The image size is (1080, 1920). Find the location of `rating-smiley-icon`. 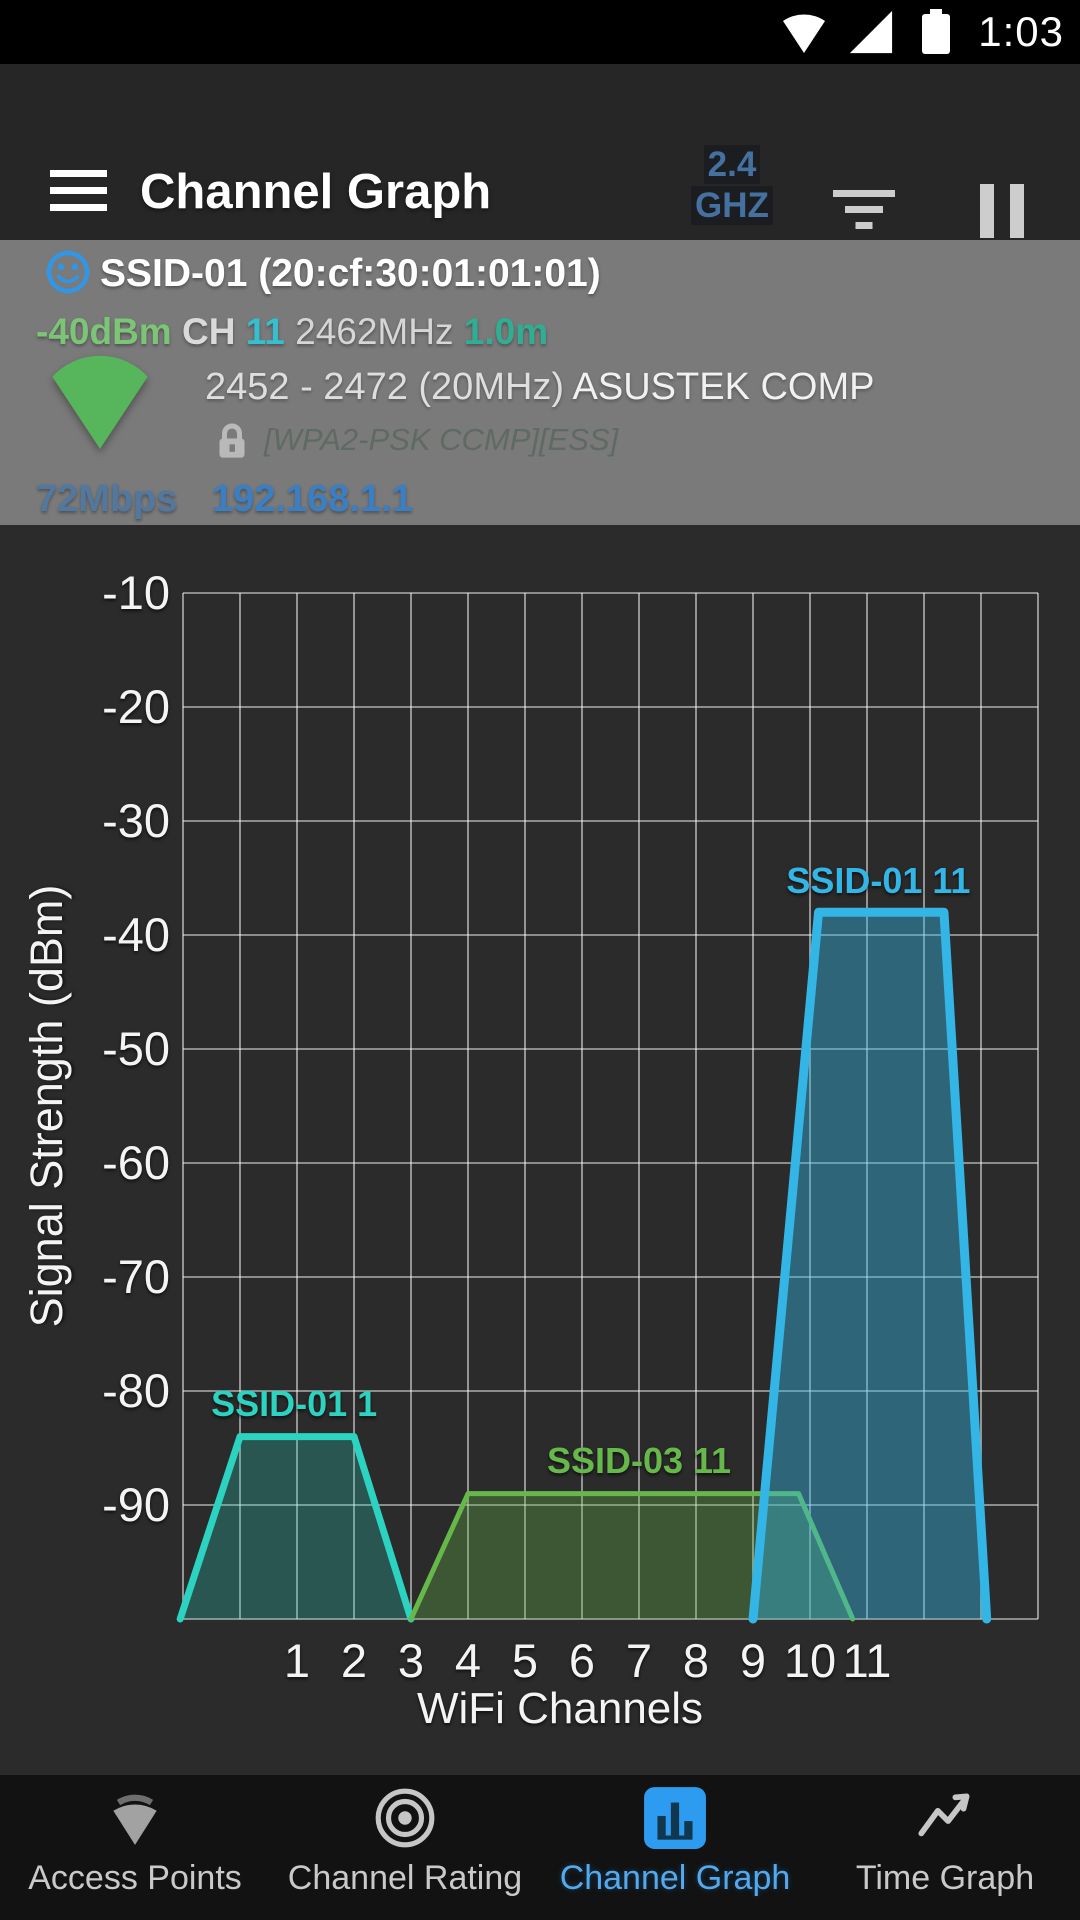

rating-smiley-icon is located at coordinates (68, 272).